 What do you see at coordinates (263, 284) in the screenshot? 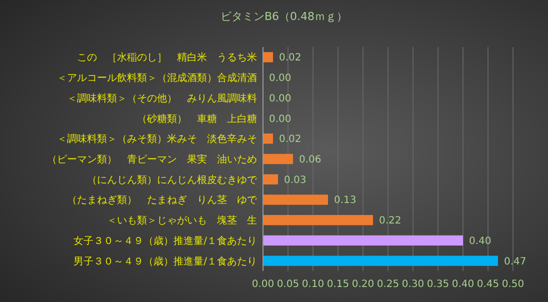
I see `x-tick-label: 0.00` at bounding box center [263, 284].